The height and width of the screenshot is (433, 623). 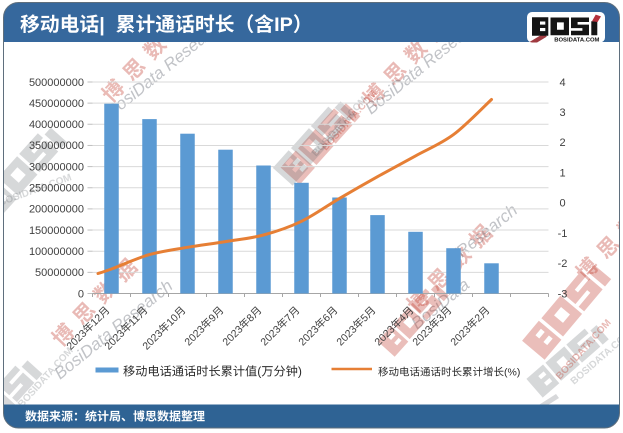 What do you see at coordinates (56, 210) in the screenshot?
I see `svg-text: 200000000` at bounding box center [56, 210].